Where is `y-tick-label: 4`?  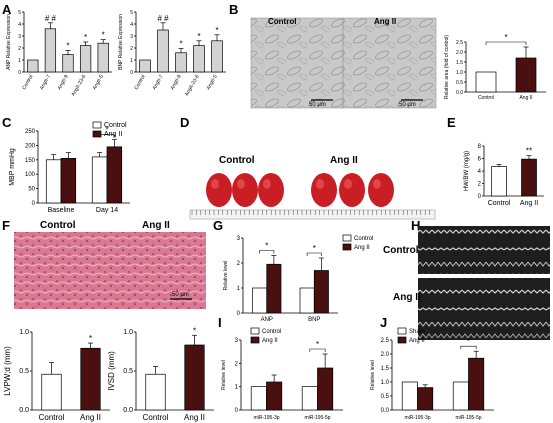
y-tick-label: 4 is located at coordinates (131, 25).